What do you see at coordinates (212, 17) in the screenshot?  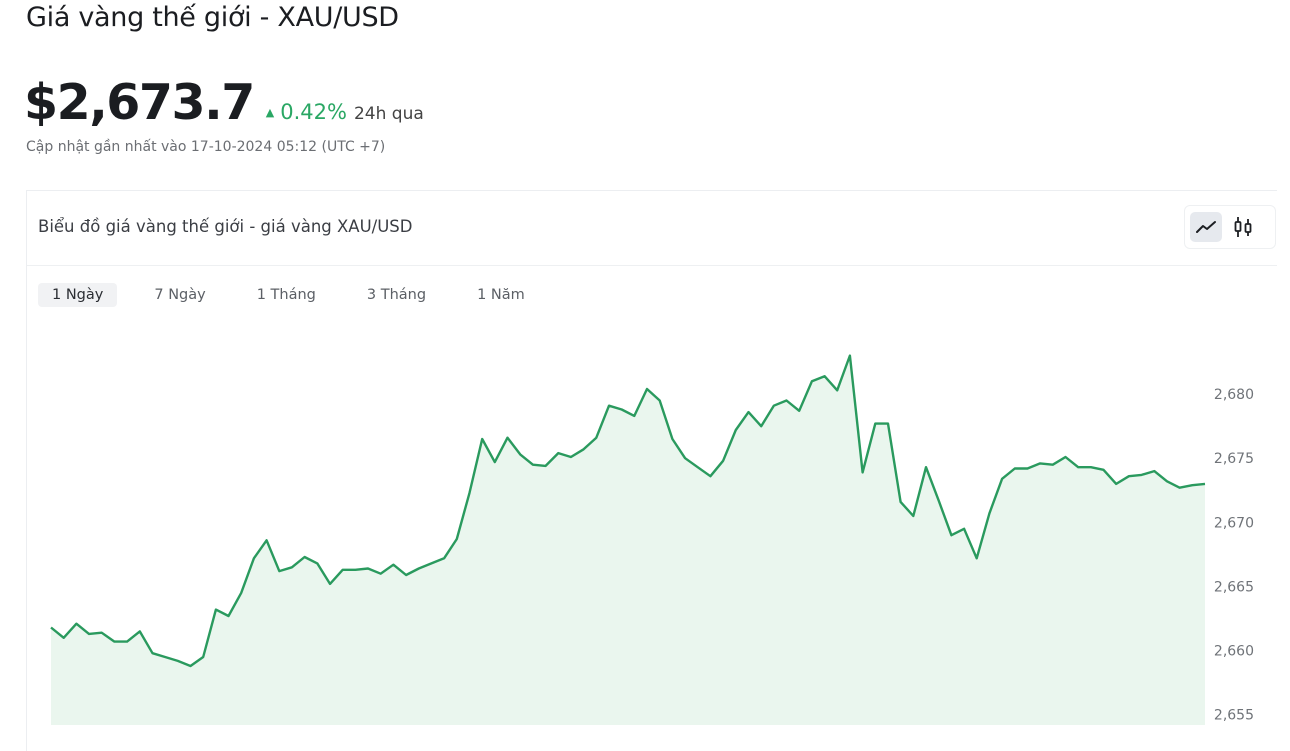 I see `page-title: Giá vàng thế giới - XAU/USD` at bounding box center [212, 17].